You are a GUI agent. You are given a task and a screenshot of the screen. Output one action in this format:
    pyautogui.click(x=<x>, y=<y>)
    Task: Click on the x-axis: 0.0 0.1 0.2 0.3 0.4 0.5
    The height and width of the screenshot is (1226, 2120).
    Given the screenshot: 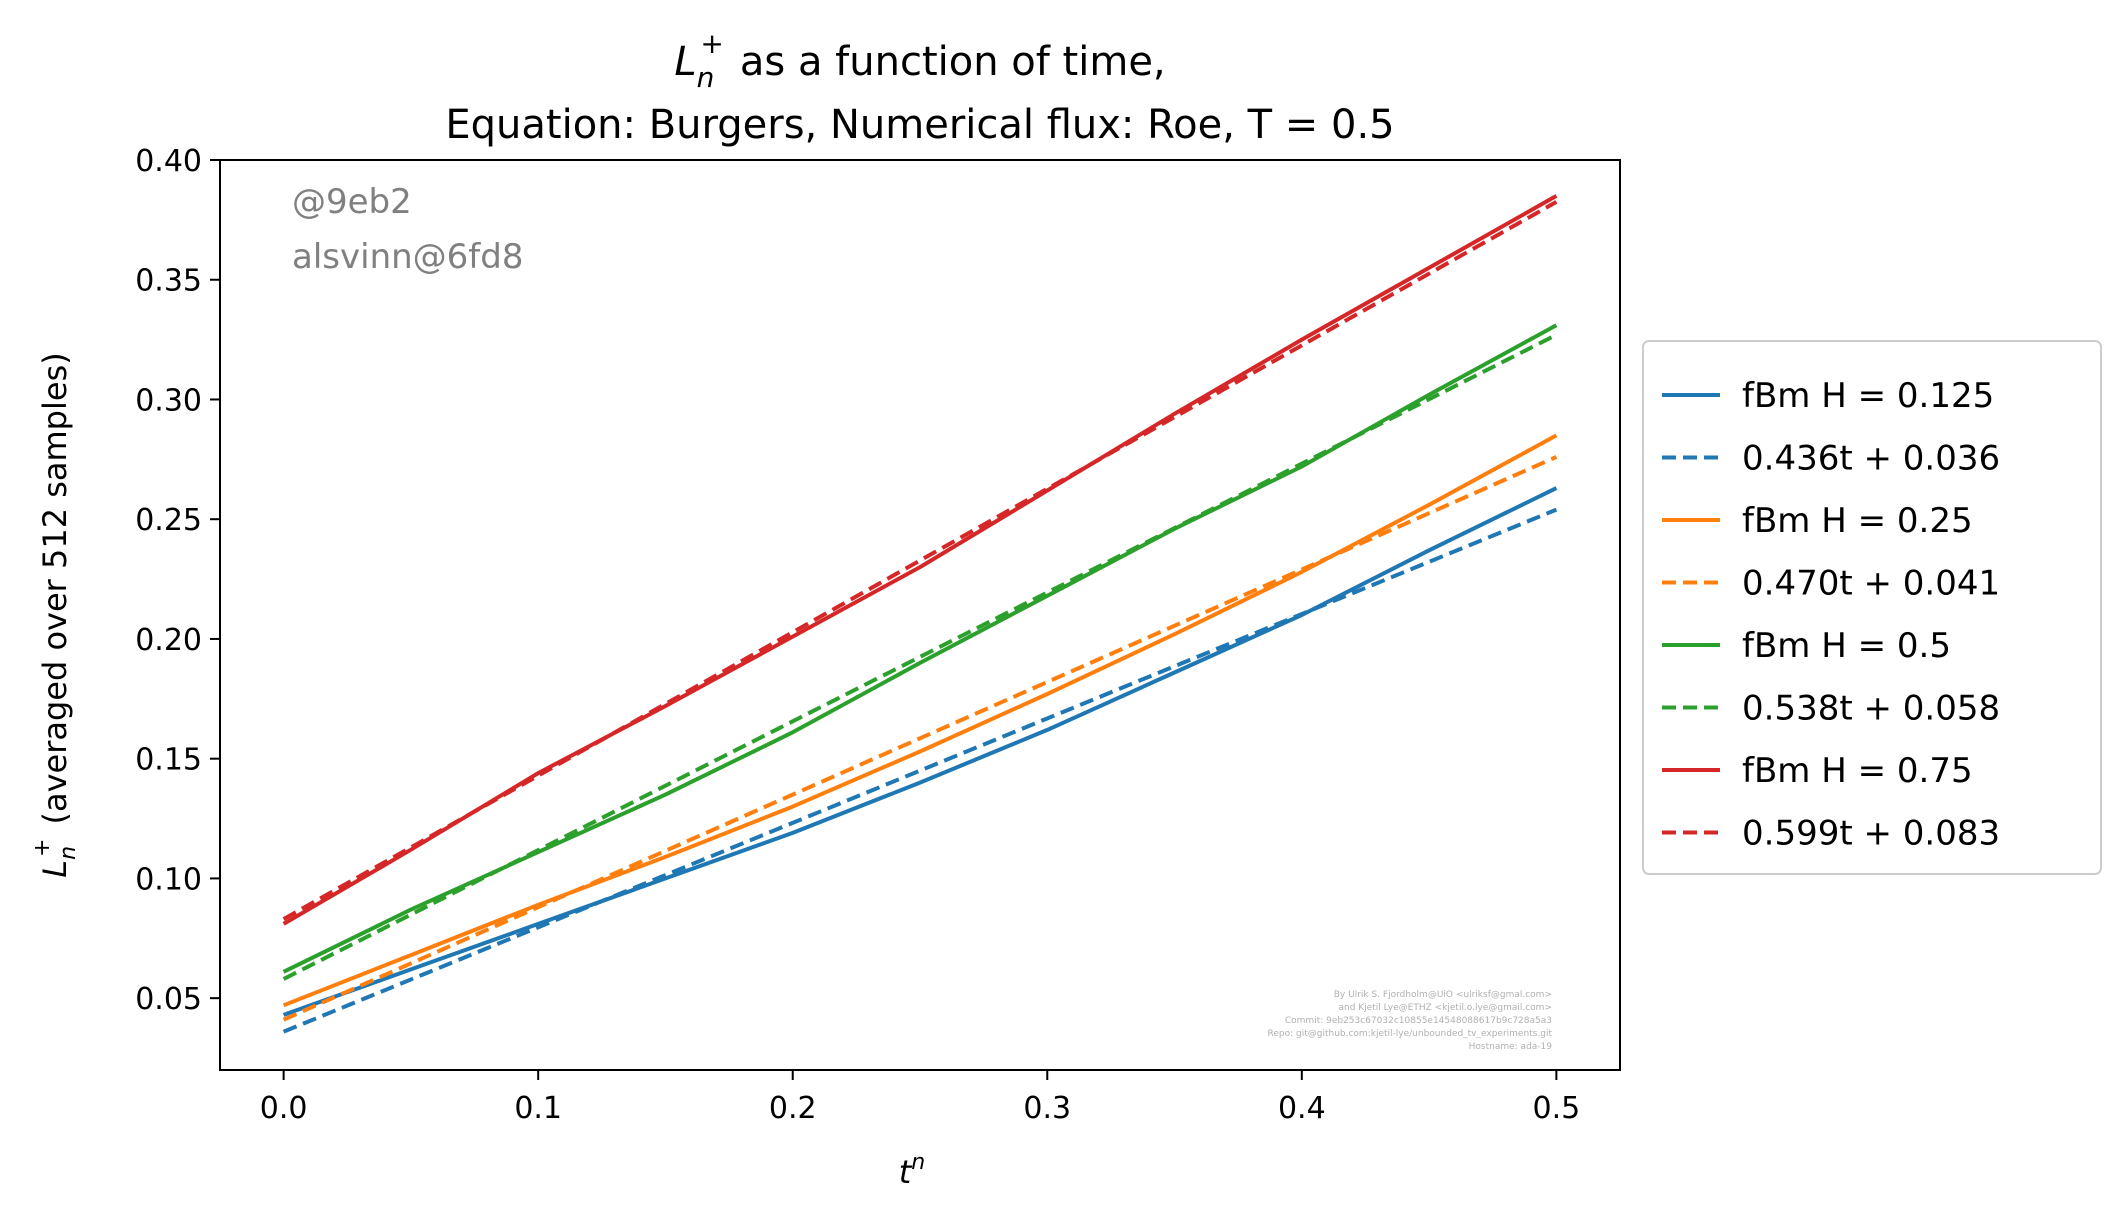 What is the action you would take?
    pyautogui.click(x=920, y=1098)
    